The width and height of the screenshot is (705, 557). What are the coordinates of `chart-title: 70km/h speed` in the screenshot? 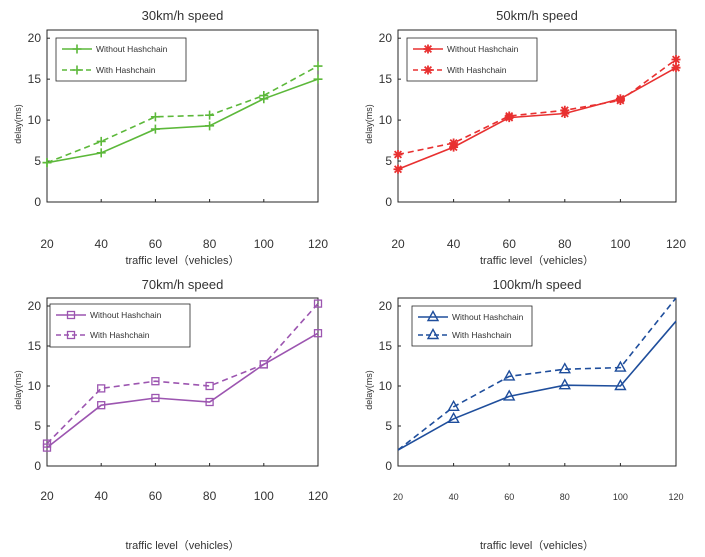 It's located at (183, 284).